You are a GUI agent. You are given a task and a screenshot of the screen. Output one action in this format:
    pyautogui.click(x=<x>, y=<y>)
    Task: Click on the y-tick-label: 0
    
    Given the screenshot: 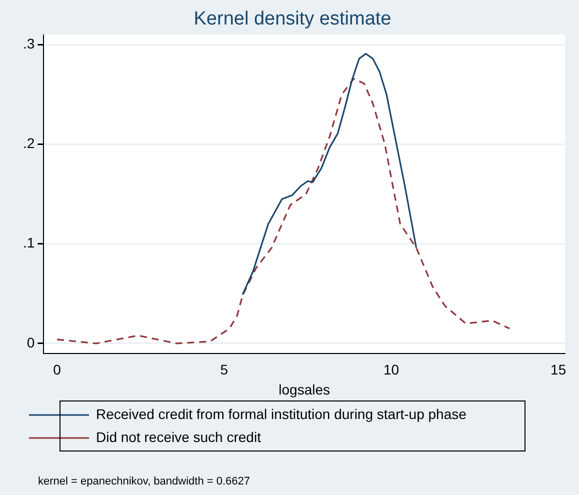 What is the action you would take?
    pyautogui.click(x=30, y=342)
    